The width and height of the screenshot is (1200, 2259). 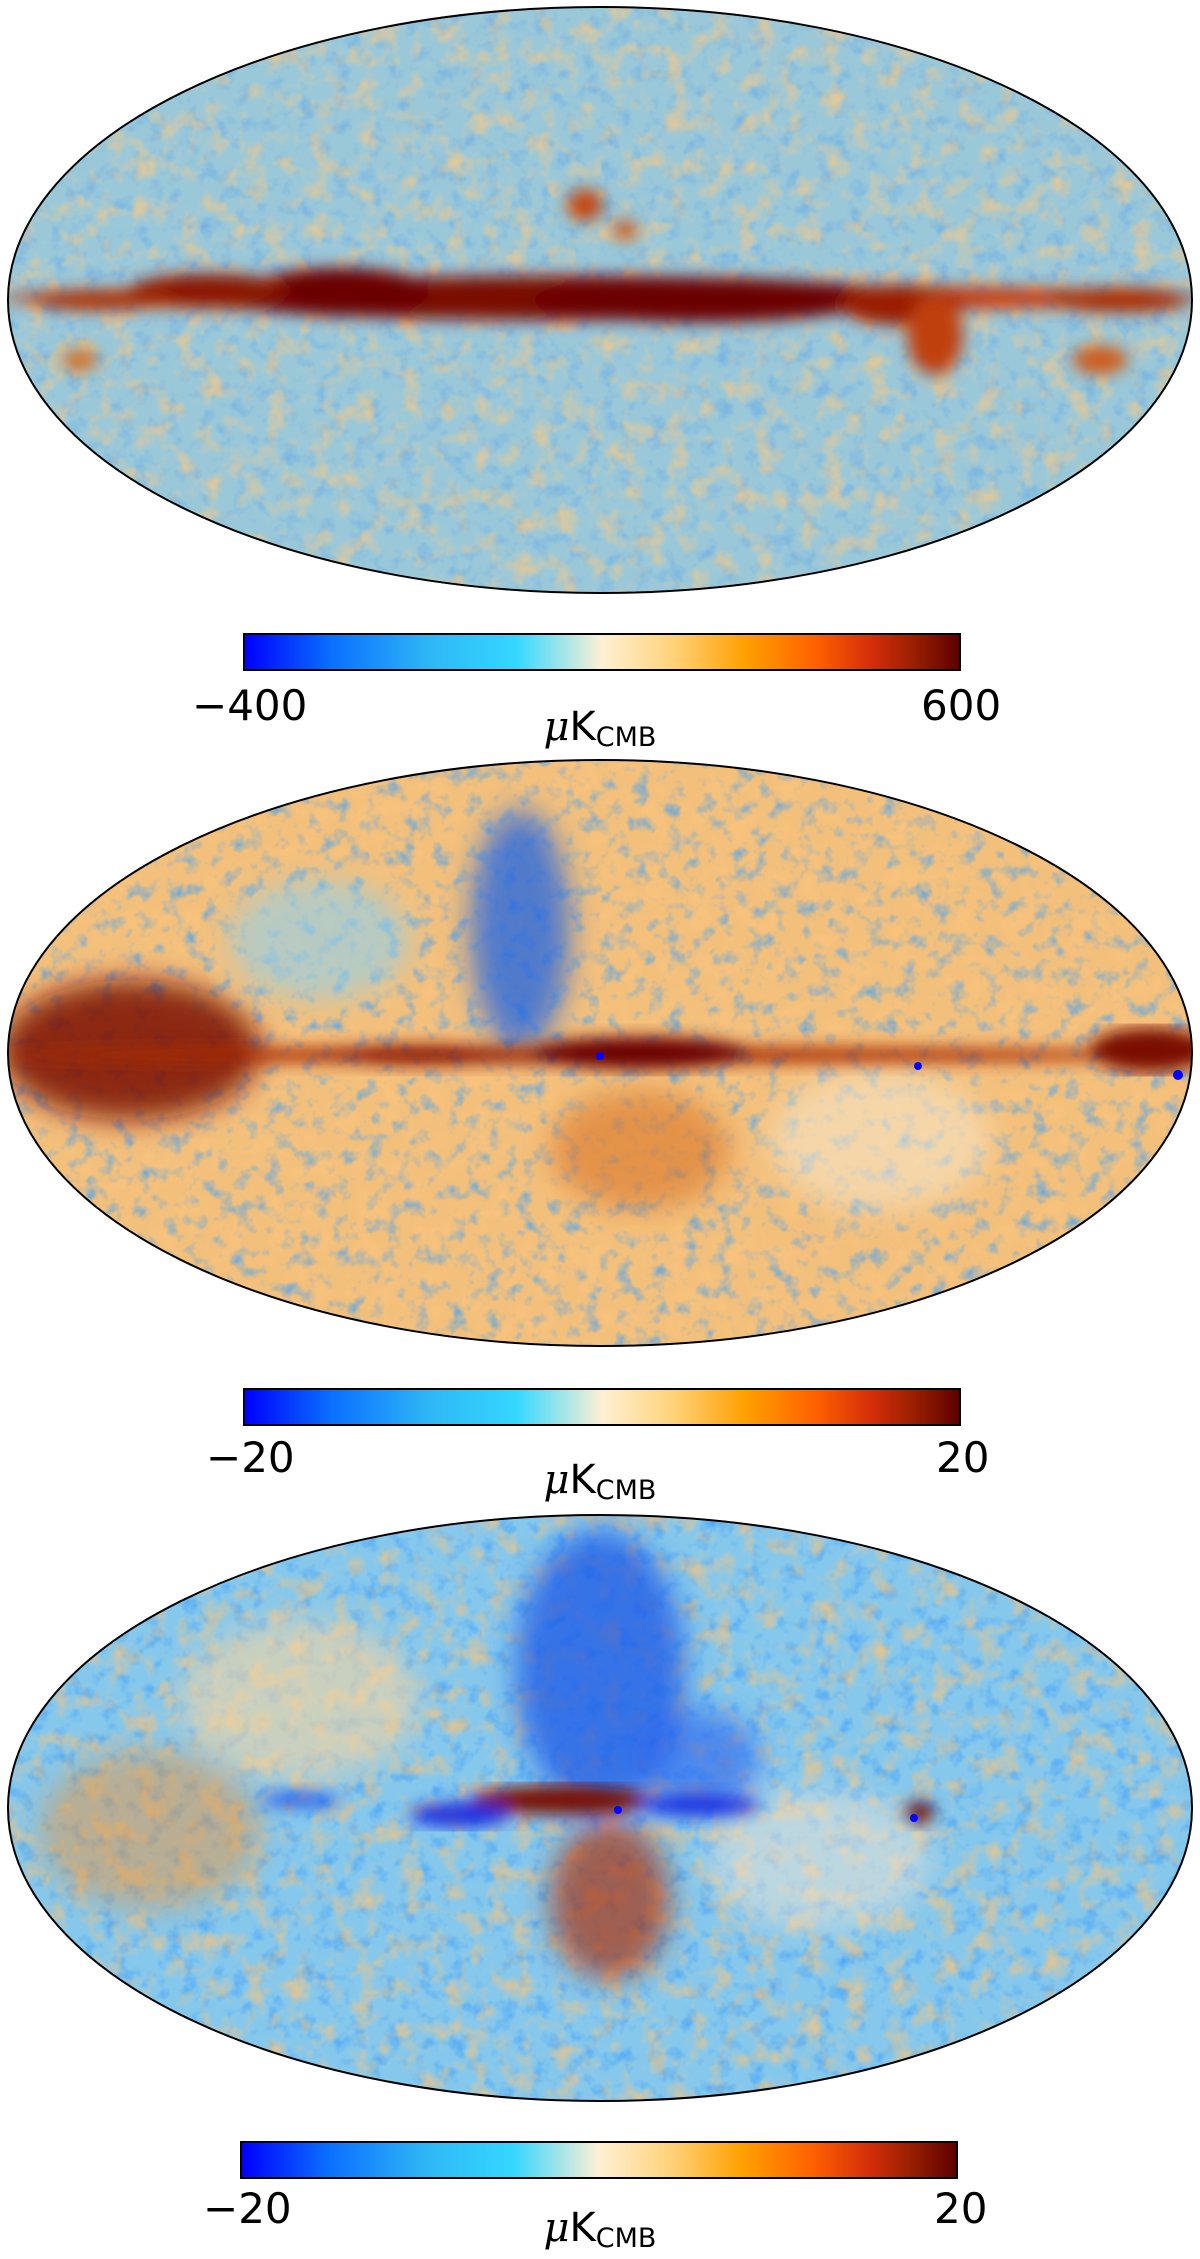 I want to click on polarization-q-unit-label: μKCMB, so click(x=600, y=1485).